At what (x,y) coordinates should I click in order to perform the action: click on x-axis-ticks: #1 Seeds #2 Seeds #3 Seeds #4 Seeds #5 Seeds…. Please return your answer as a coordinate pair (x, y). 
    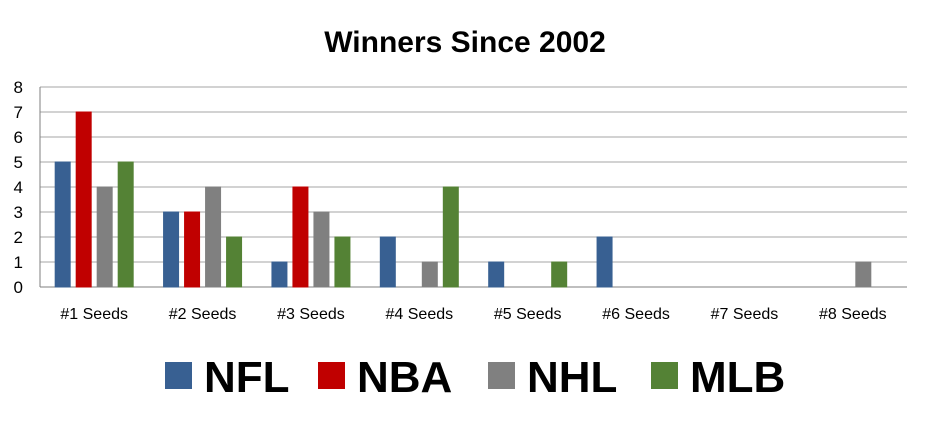
    Looking at the image, I should click on (473, 314).